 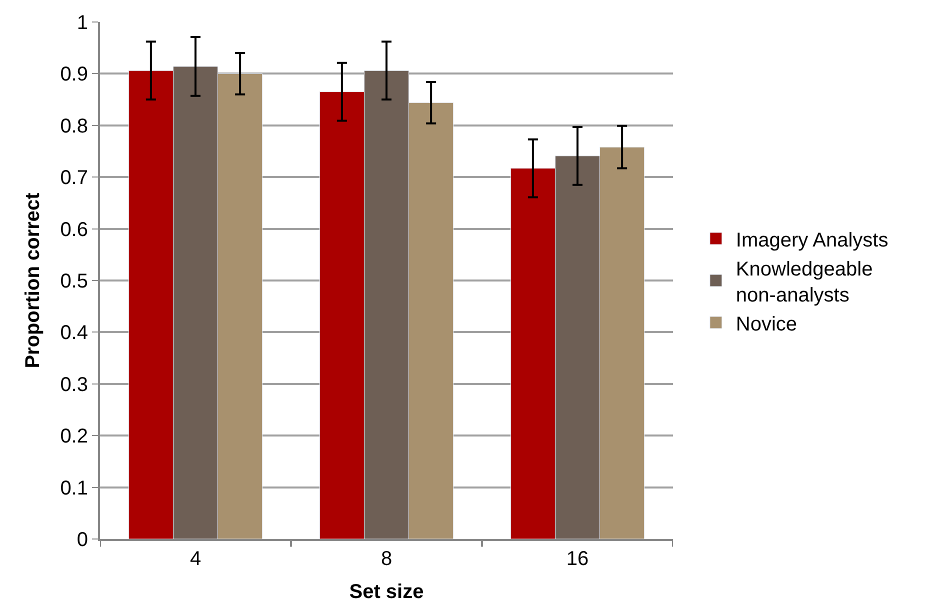 I want to click on y-tick-label: 0.3, so click(x=74, y=385).